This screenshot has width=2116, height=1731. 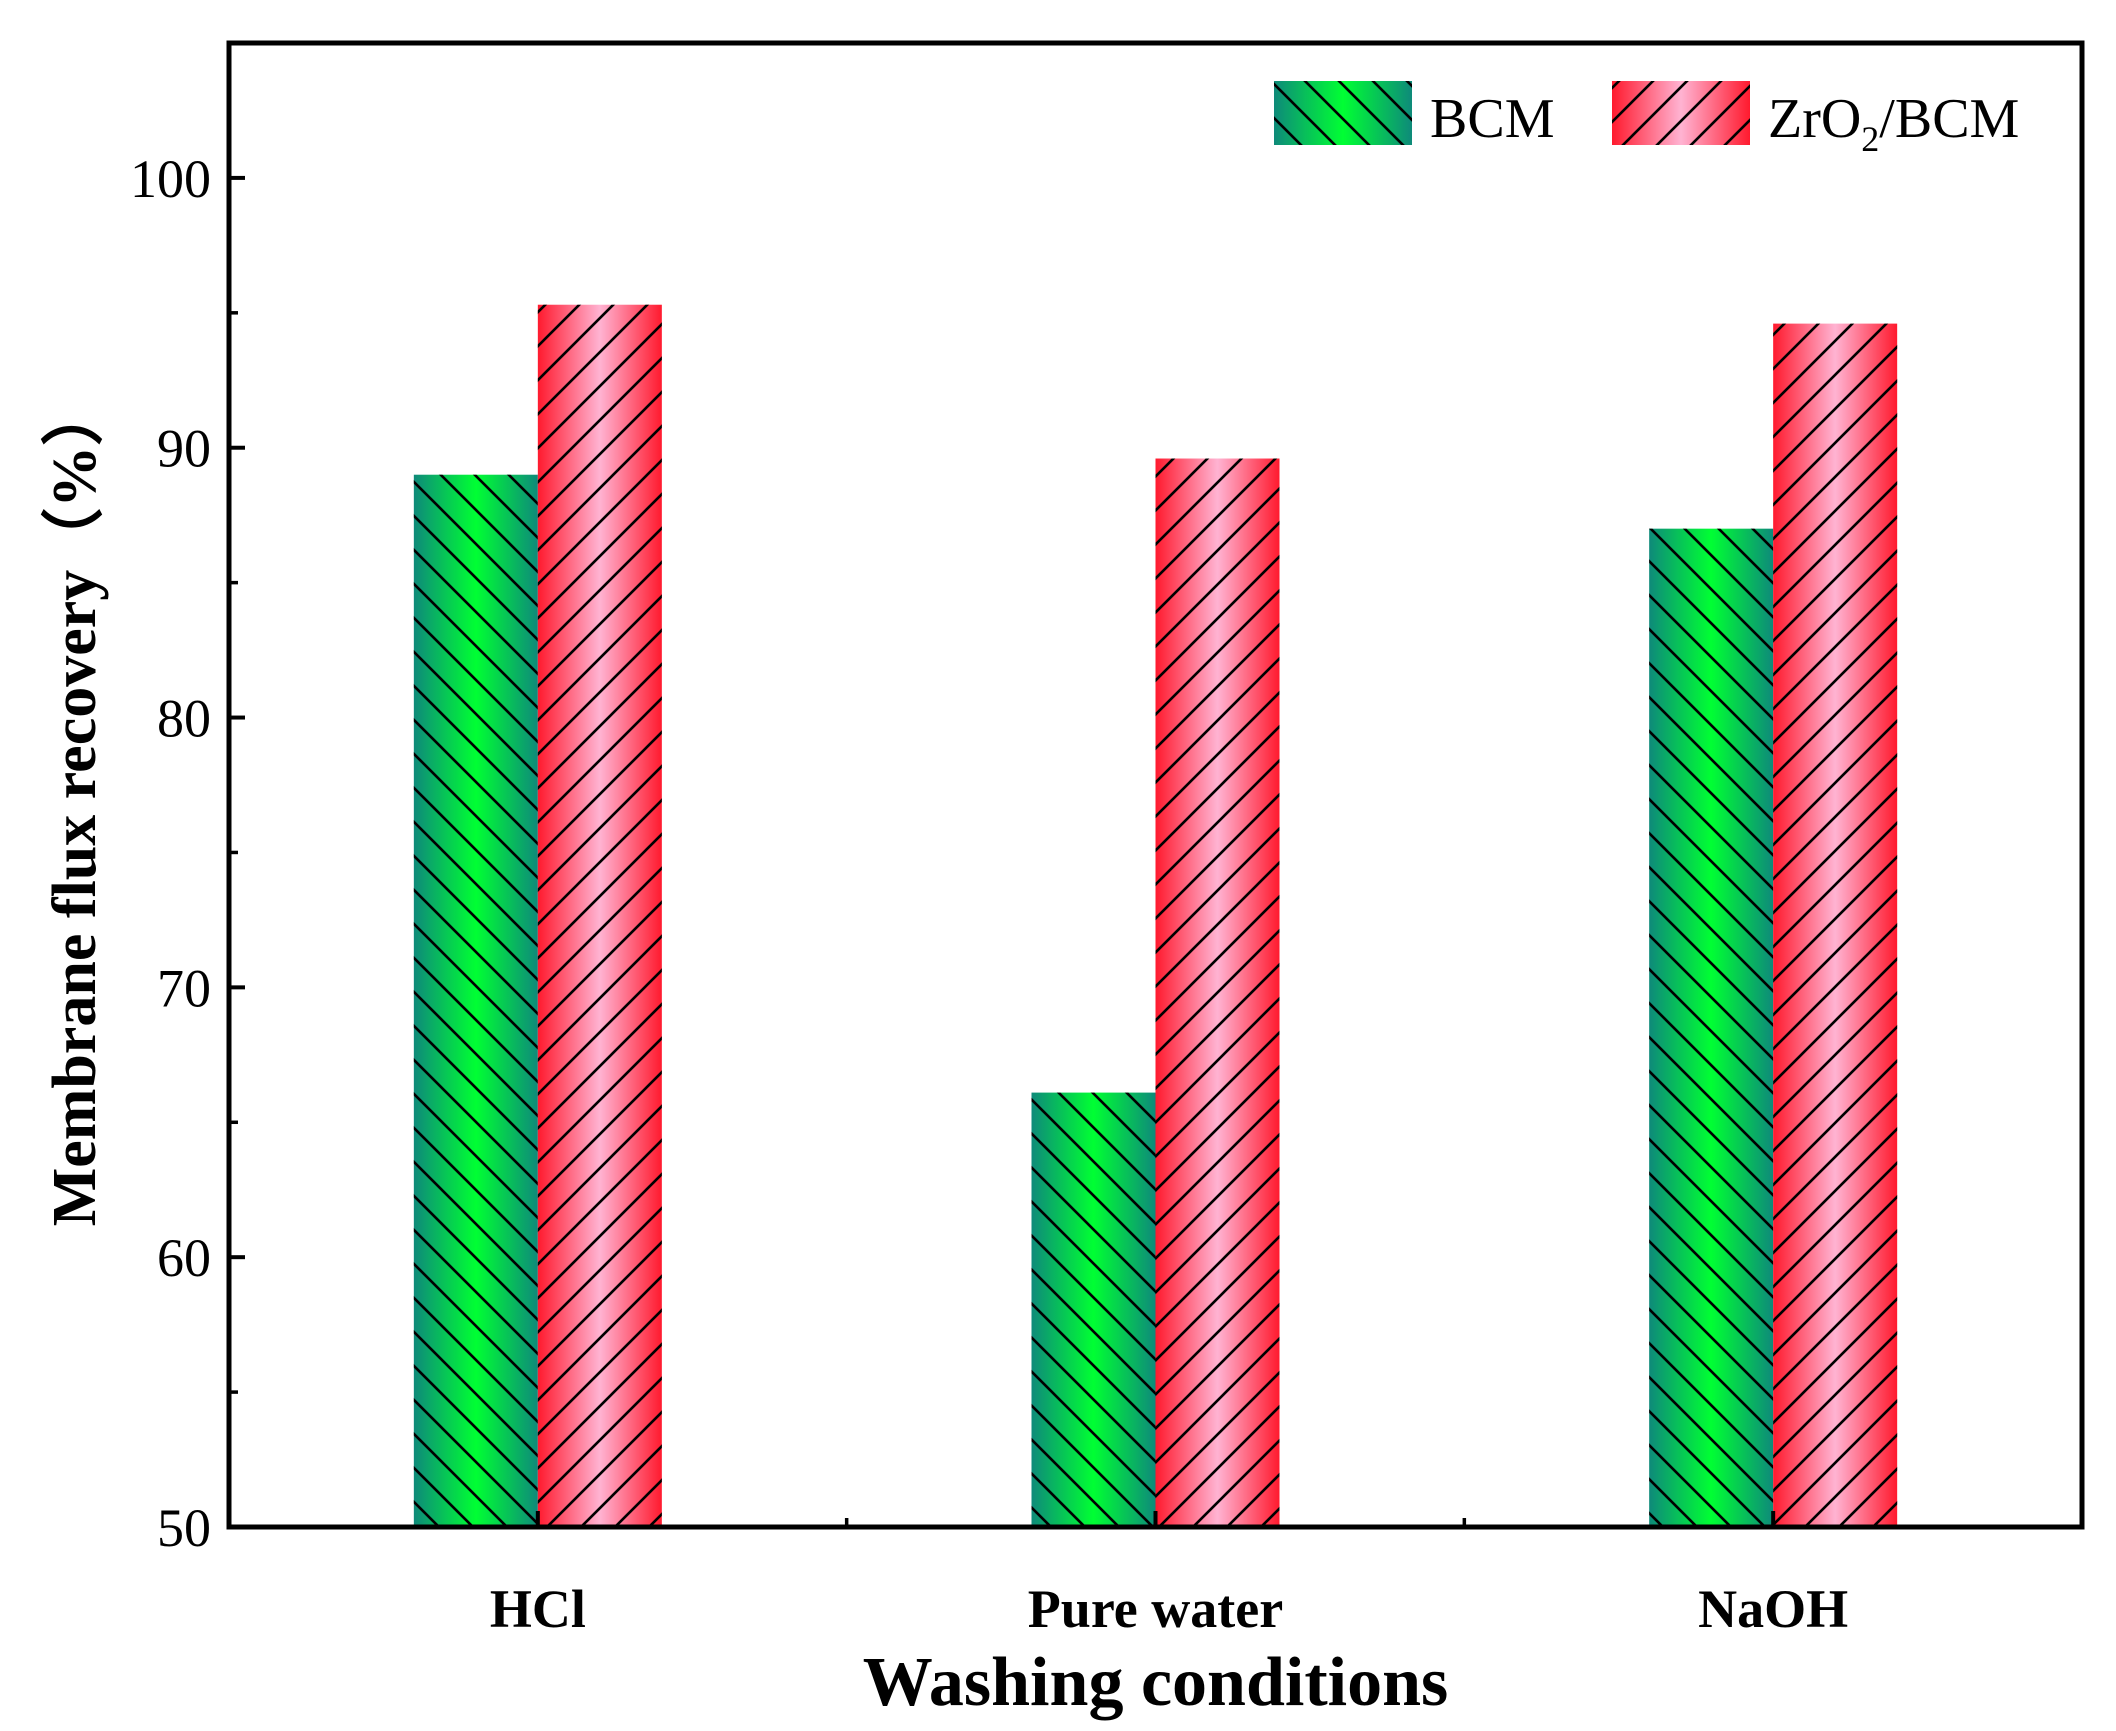 I want to click on y-axis-title: Membrane flux recovery（%）, so click(x=74, y=805).